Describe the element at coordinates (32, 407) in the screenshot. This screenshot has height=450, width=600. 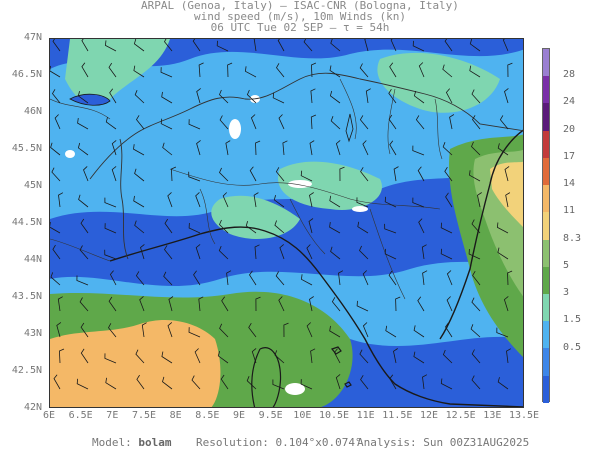
I see `latitude-label: 42N` at that location.